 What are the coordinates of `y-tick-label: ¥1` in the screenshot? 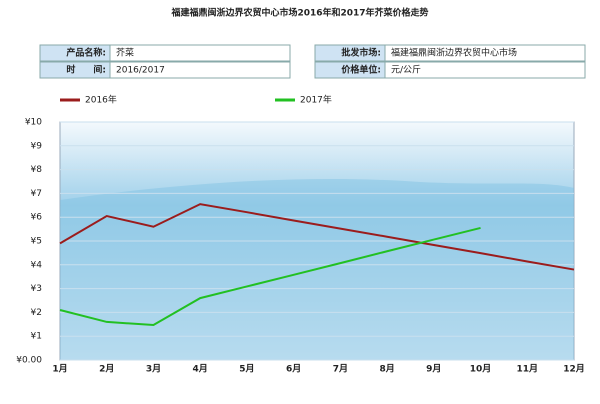 It's located at (36, 337).